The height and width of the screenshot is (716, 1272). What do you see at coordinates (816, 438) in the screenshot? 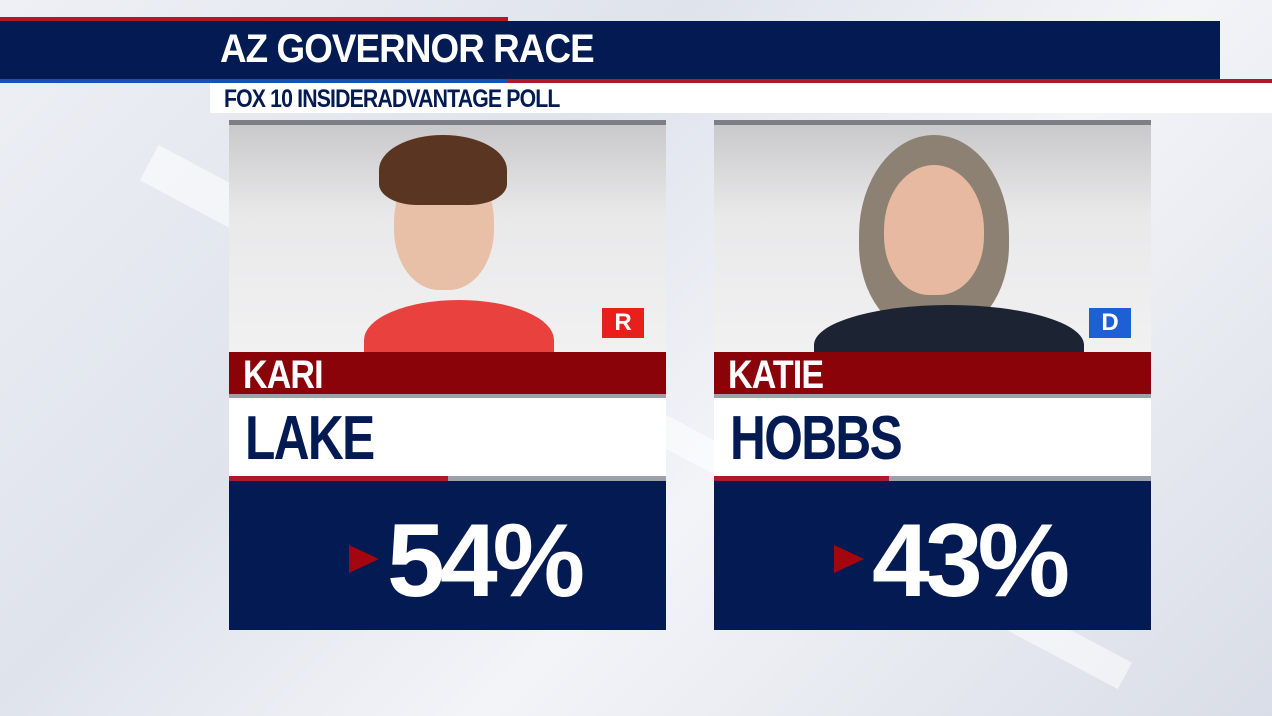
I see `last-name: HOBBS` at bounding box center [816, 438].